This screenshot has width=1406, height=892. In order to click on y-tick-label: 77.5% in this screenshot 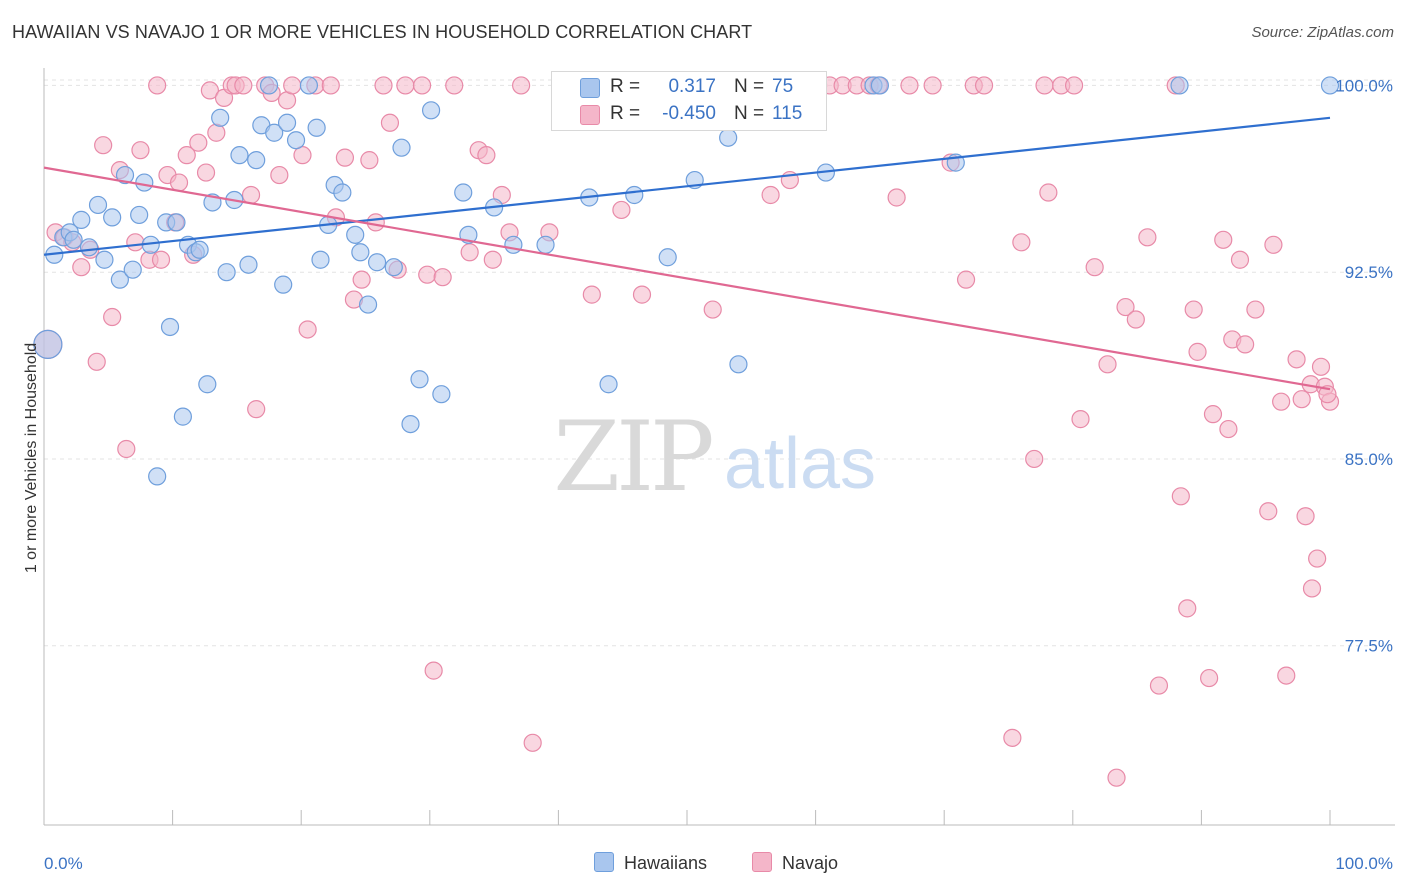, I will do `click(1369, 646)`.